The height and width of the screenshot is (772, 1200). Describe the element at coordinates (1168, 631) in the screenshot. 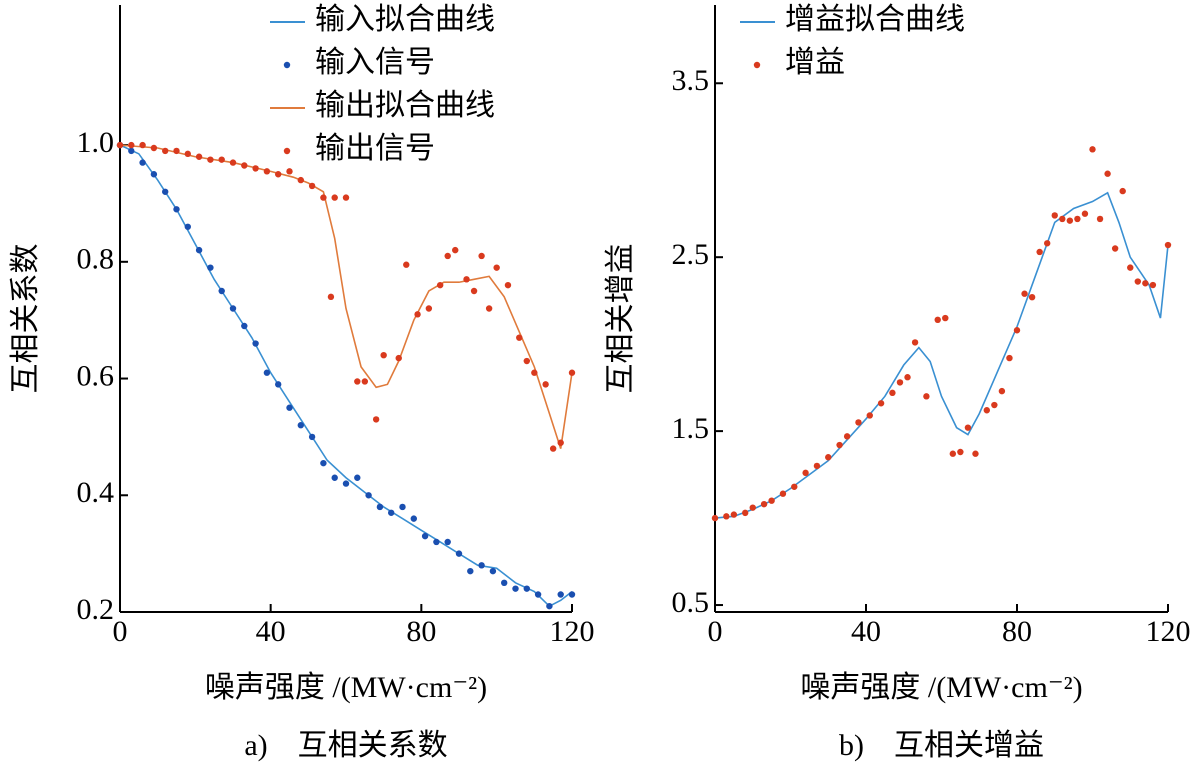

I see `x-tick-label: 120` at that location.